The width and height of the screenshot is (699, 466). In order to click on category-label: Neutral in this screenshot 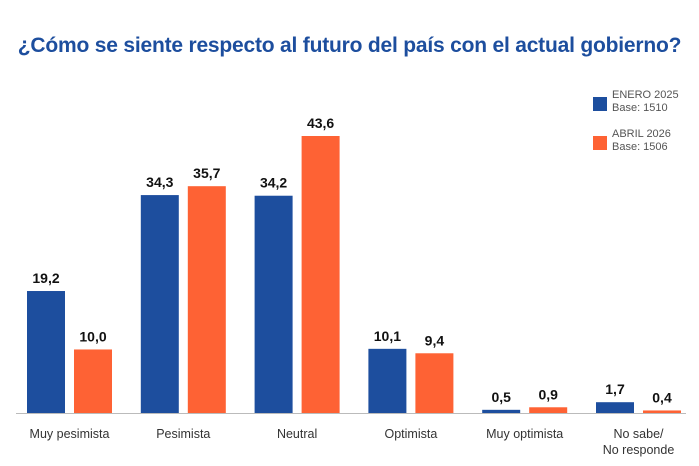, I will do `click(297, 434)`.